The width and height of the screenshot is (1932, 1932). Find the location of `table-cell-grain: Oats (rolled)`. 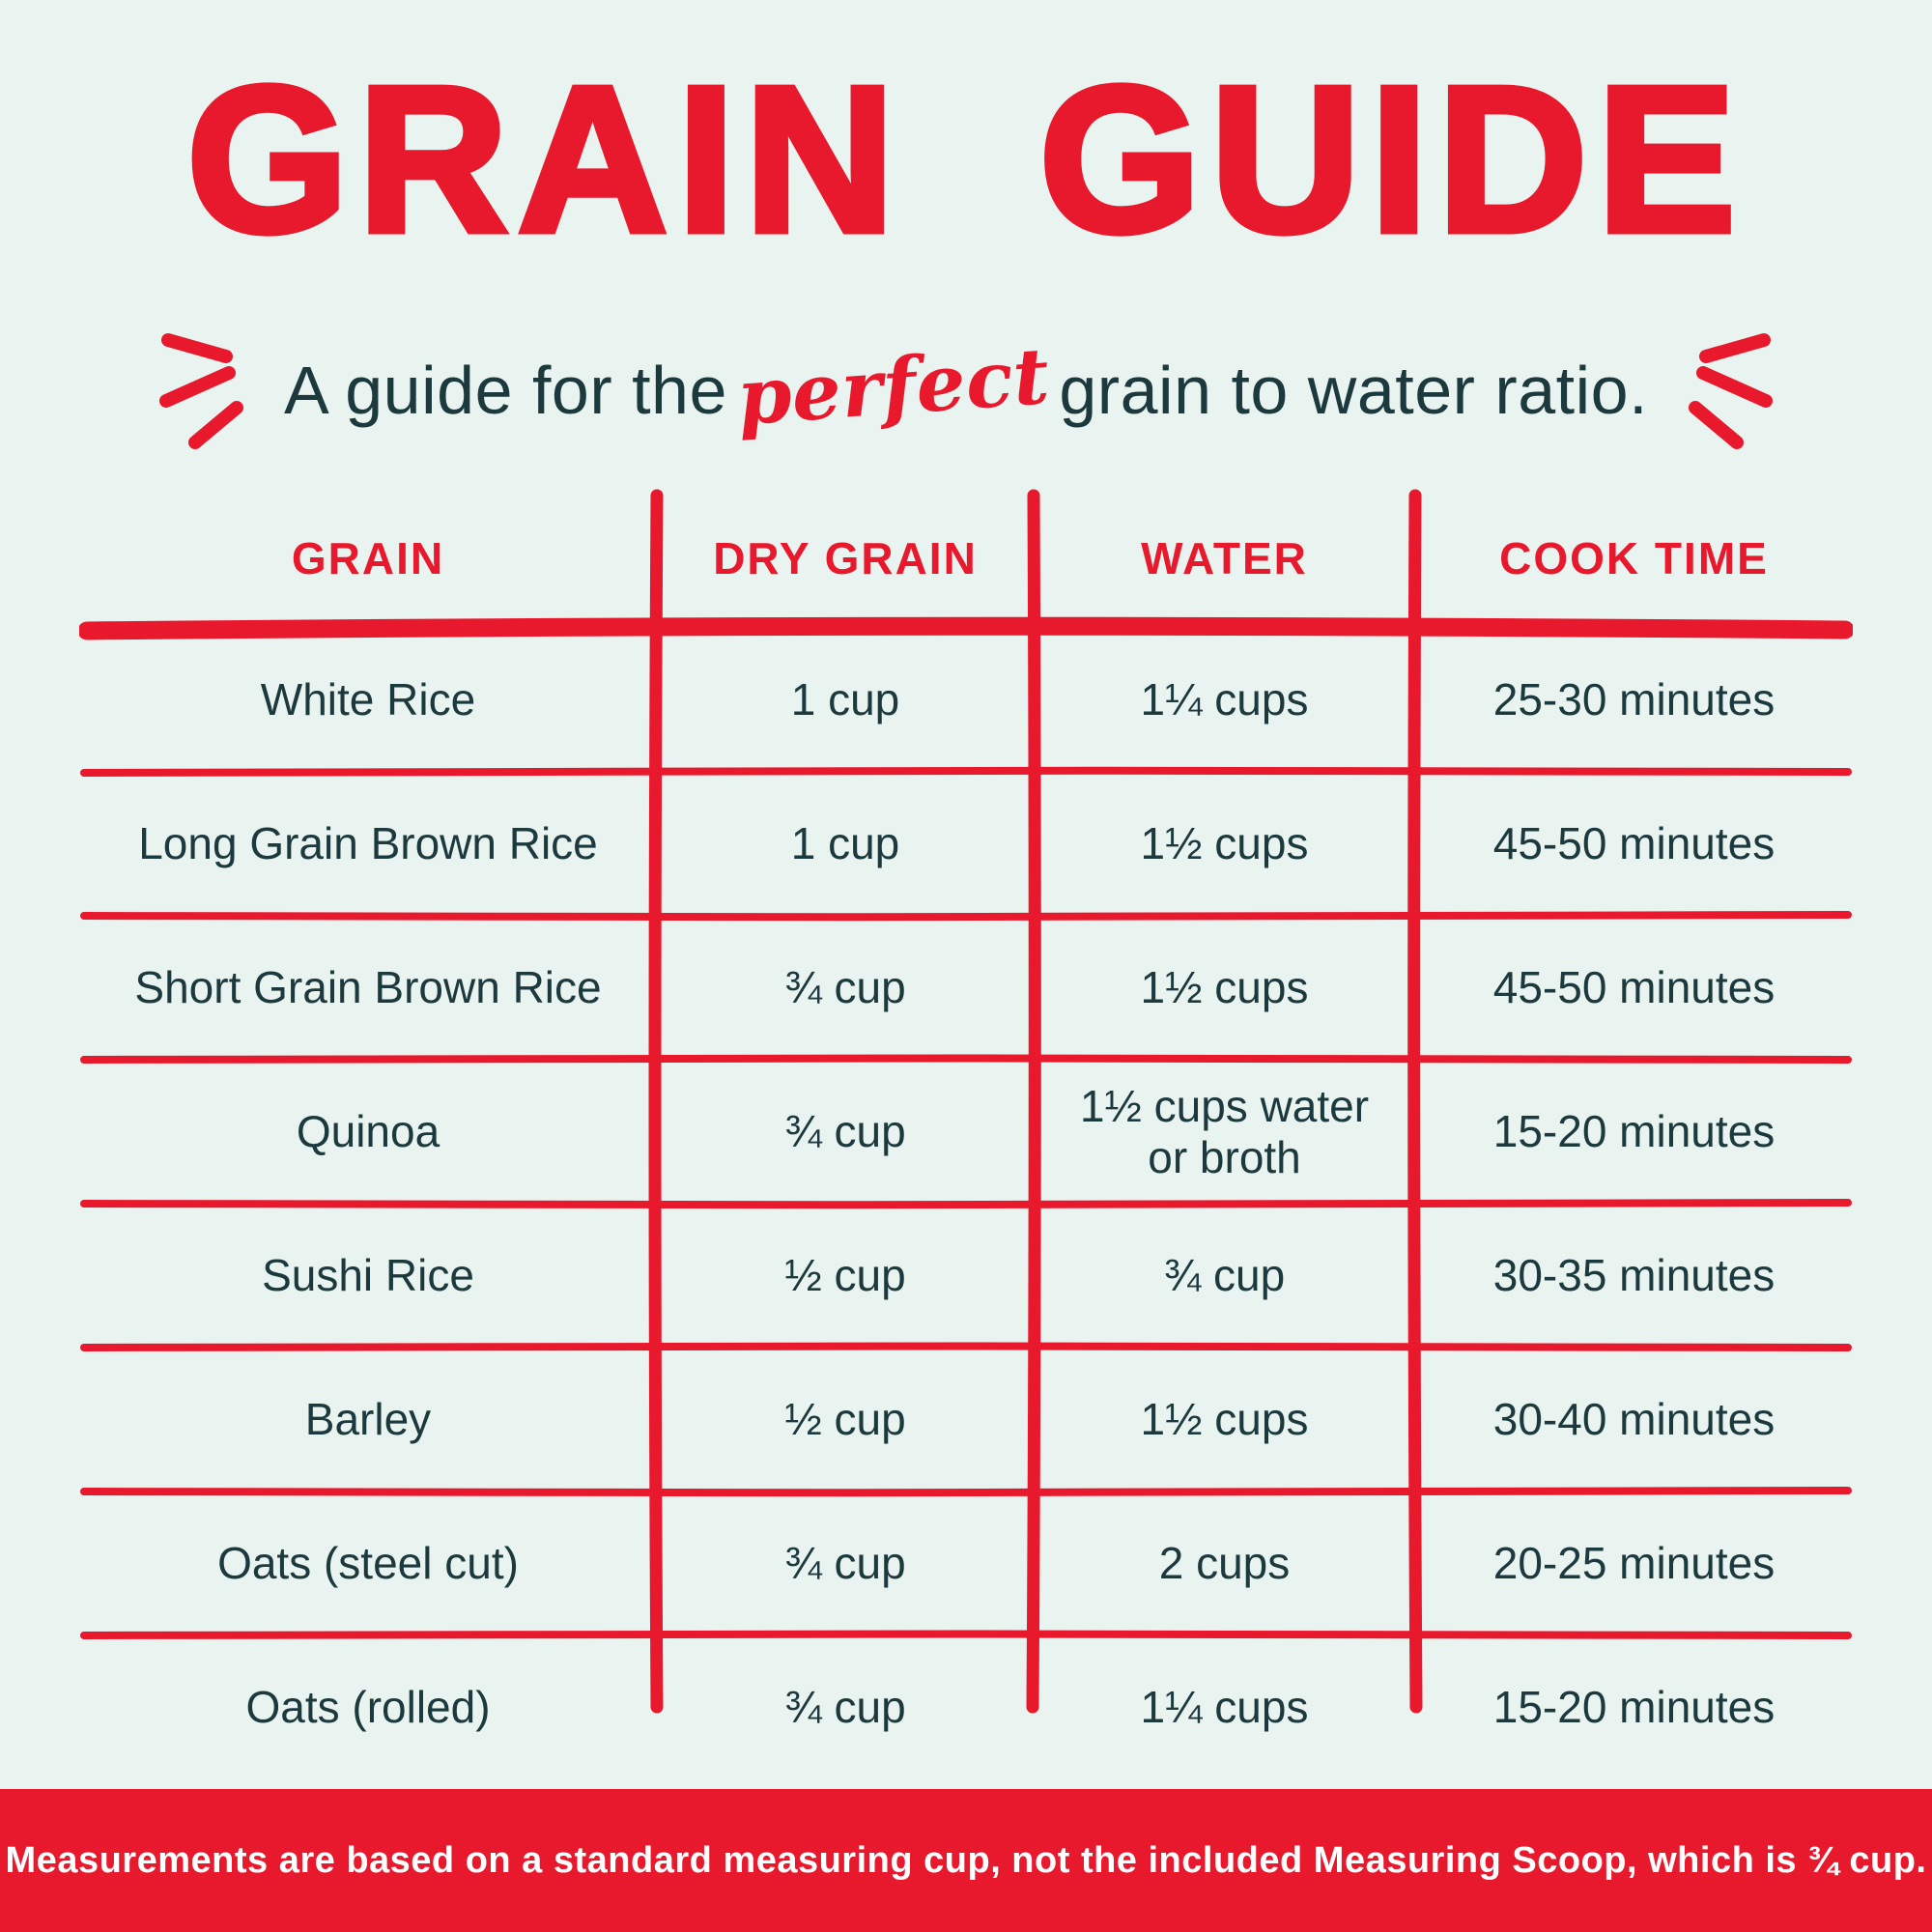

table-cell-grain: Oats (rolled) is located at coordinates (368, 1707).